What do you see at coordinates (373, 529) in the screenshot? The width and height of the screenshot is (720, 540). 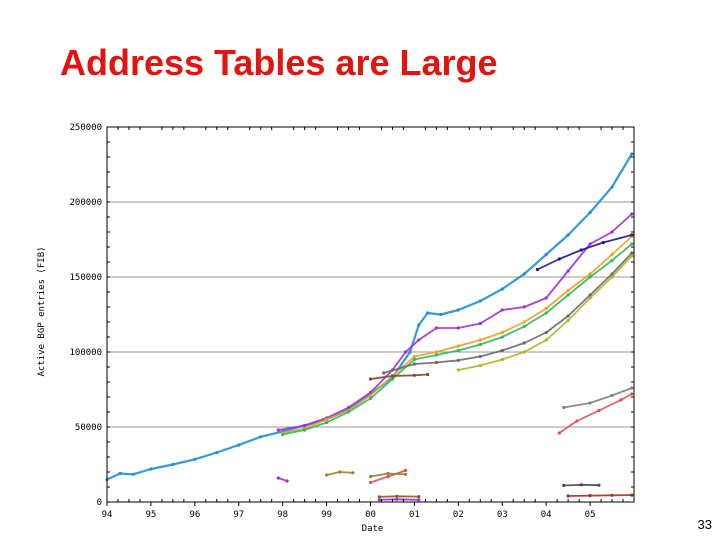 I see `x-axis-label: Date` at bounding box center [373, 529].